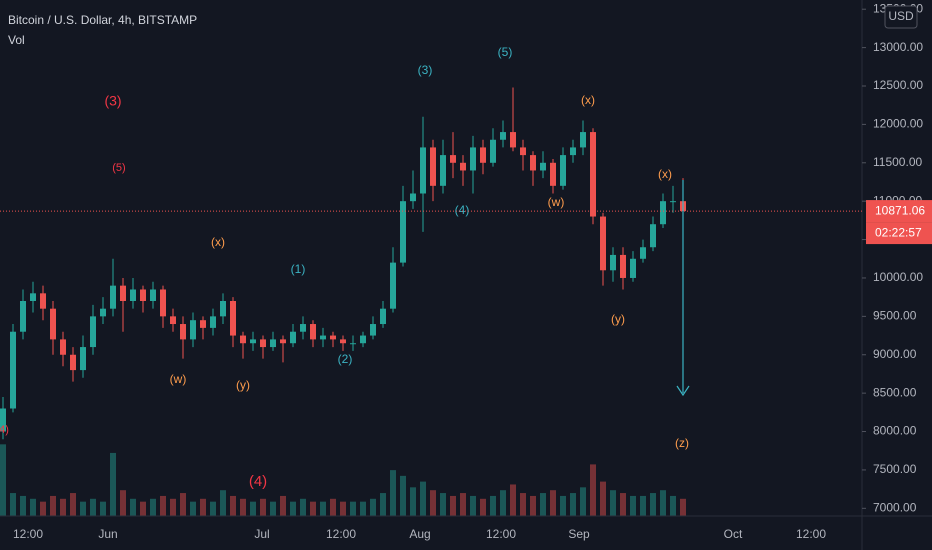 The width and height of the screenshot is (932, 550). I want to click on currency-button, so click(901, 17).